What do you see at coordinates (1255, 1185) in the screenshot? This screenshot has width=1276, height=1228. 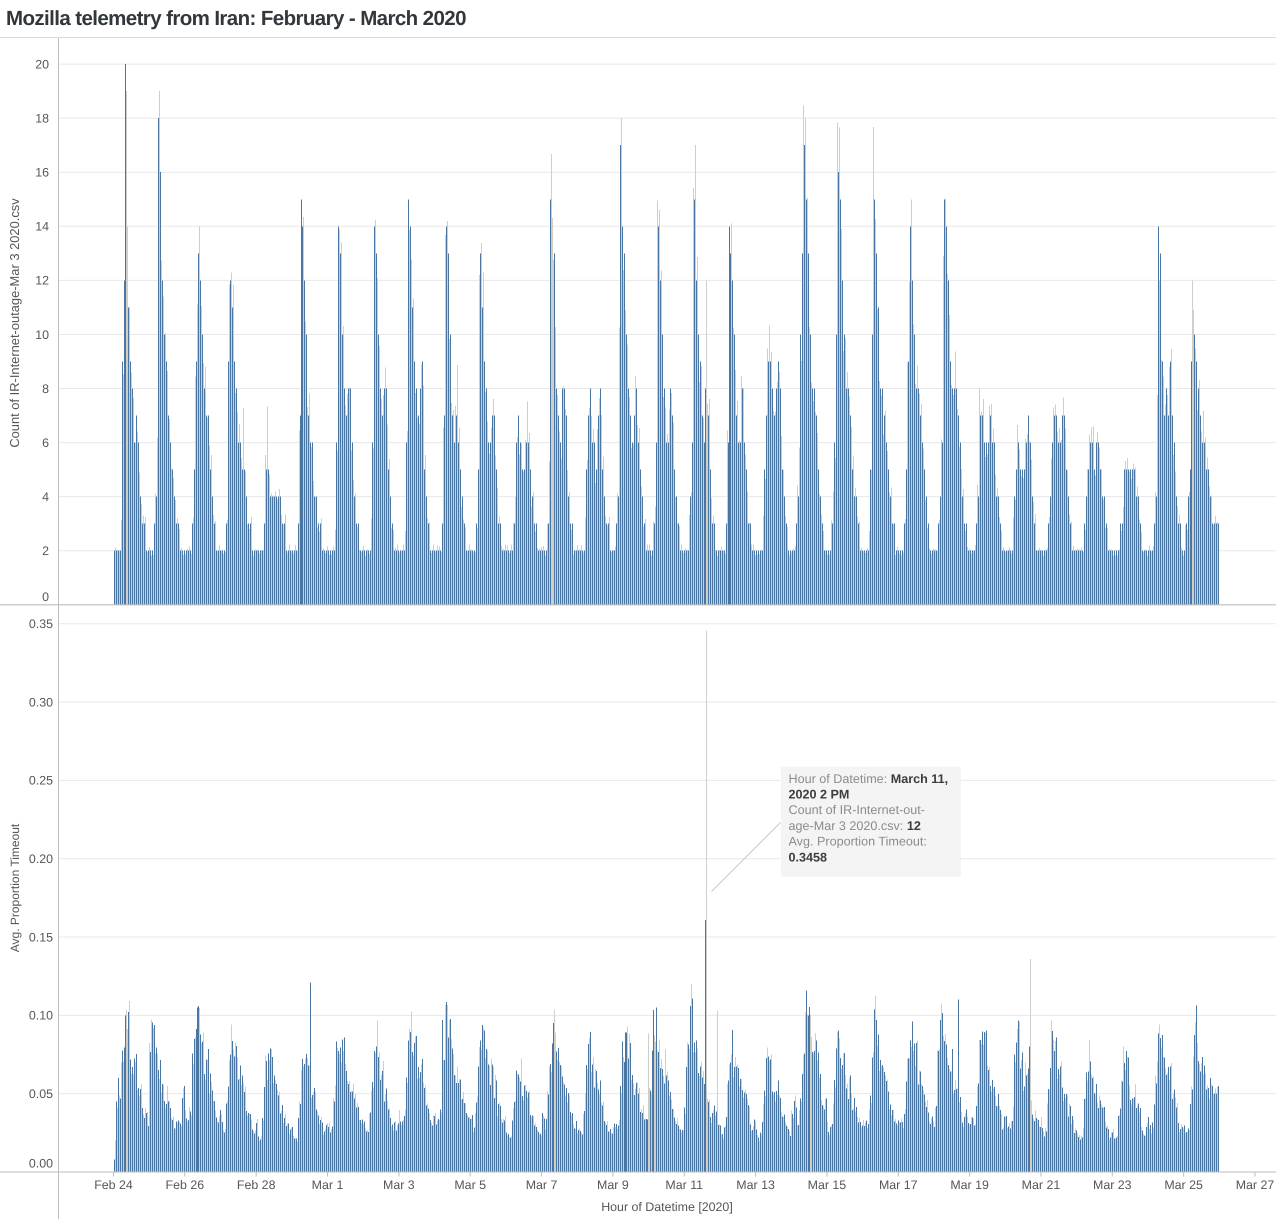 I see `svg-text: Mar 27` at bounding box center [1255, 1185].